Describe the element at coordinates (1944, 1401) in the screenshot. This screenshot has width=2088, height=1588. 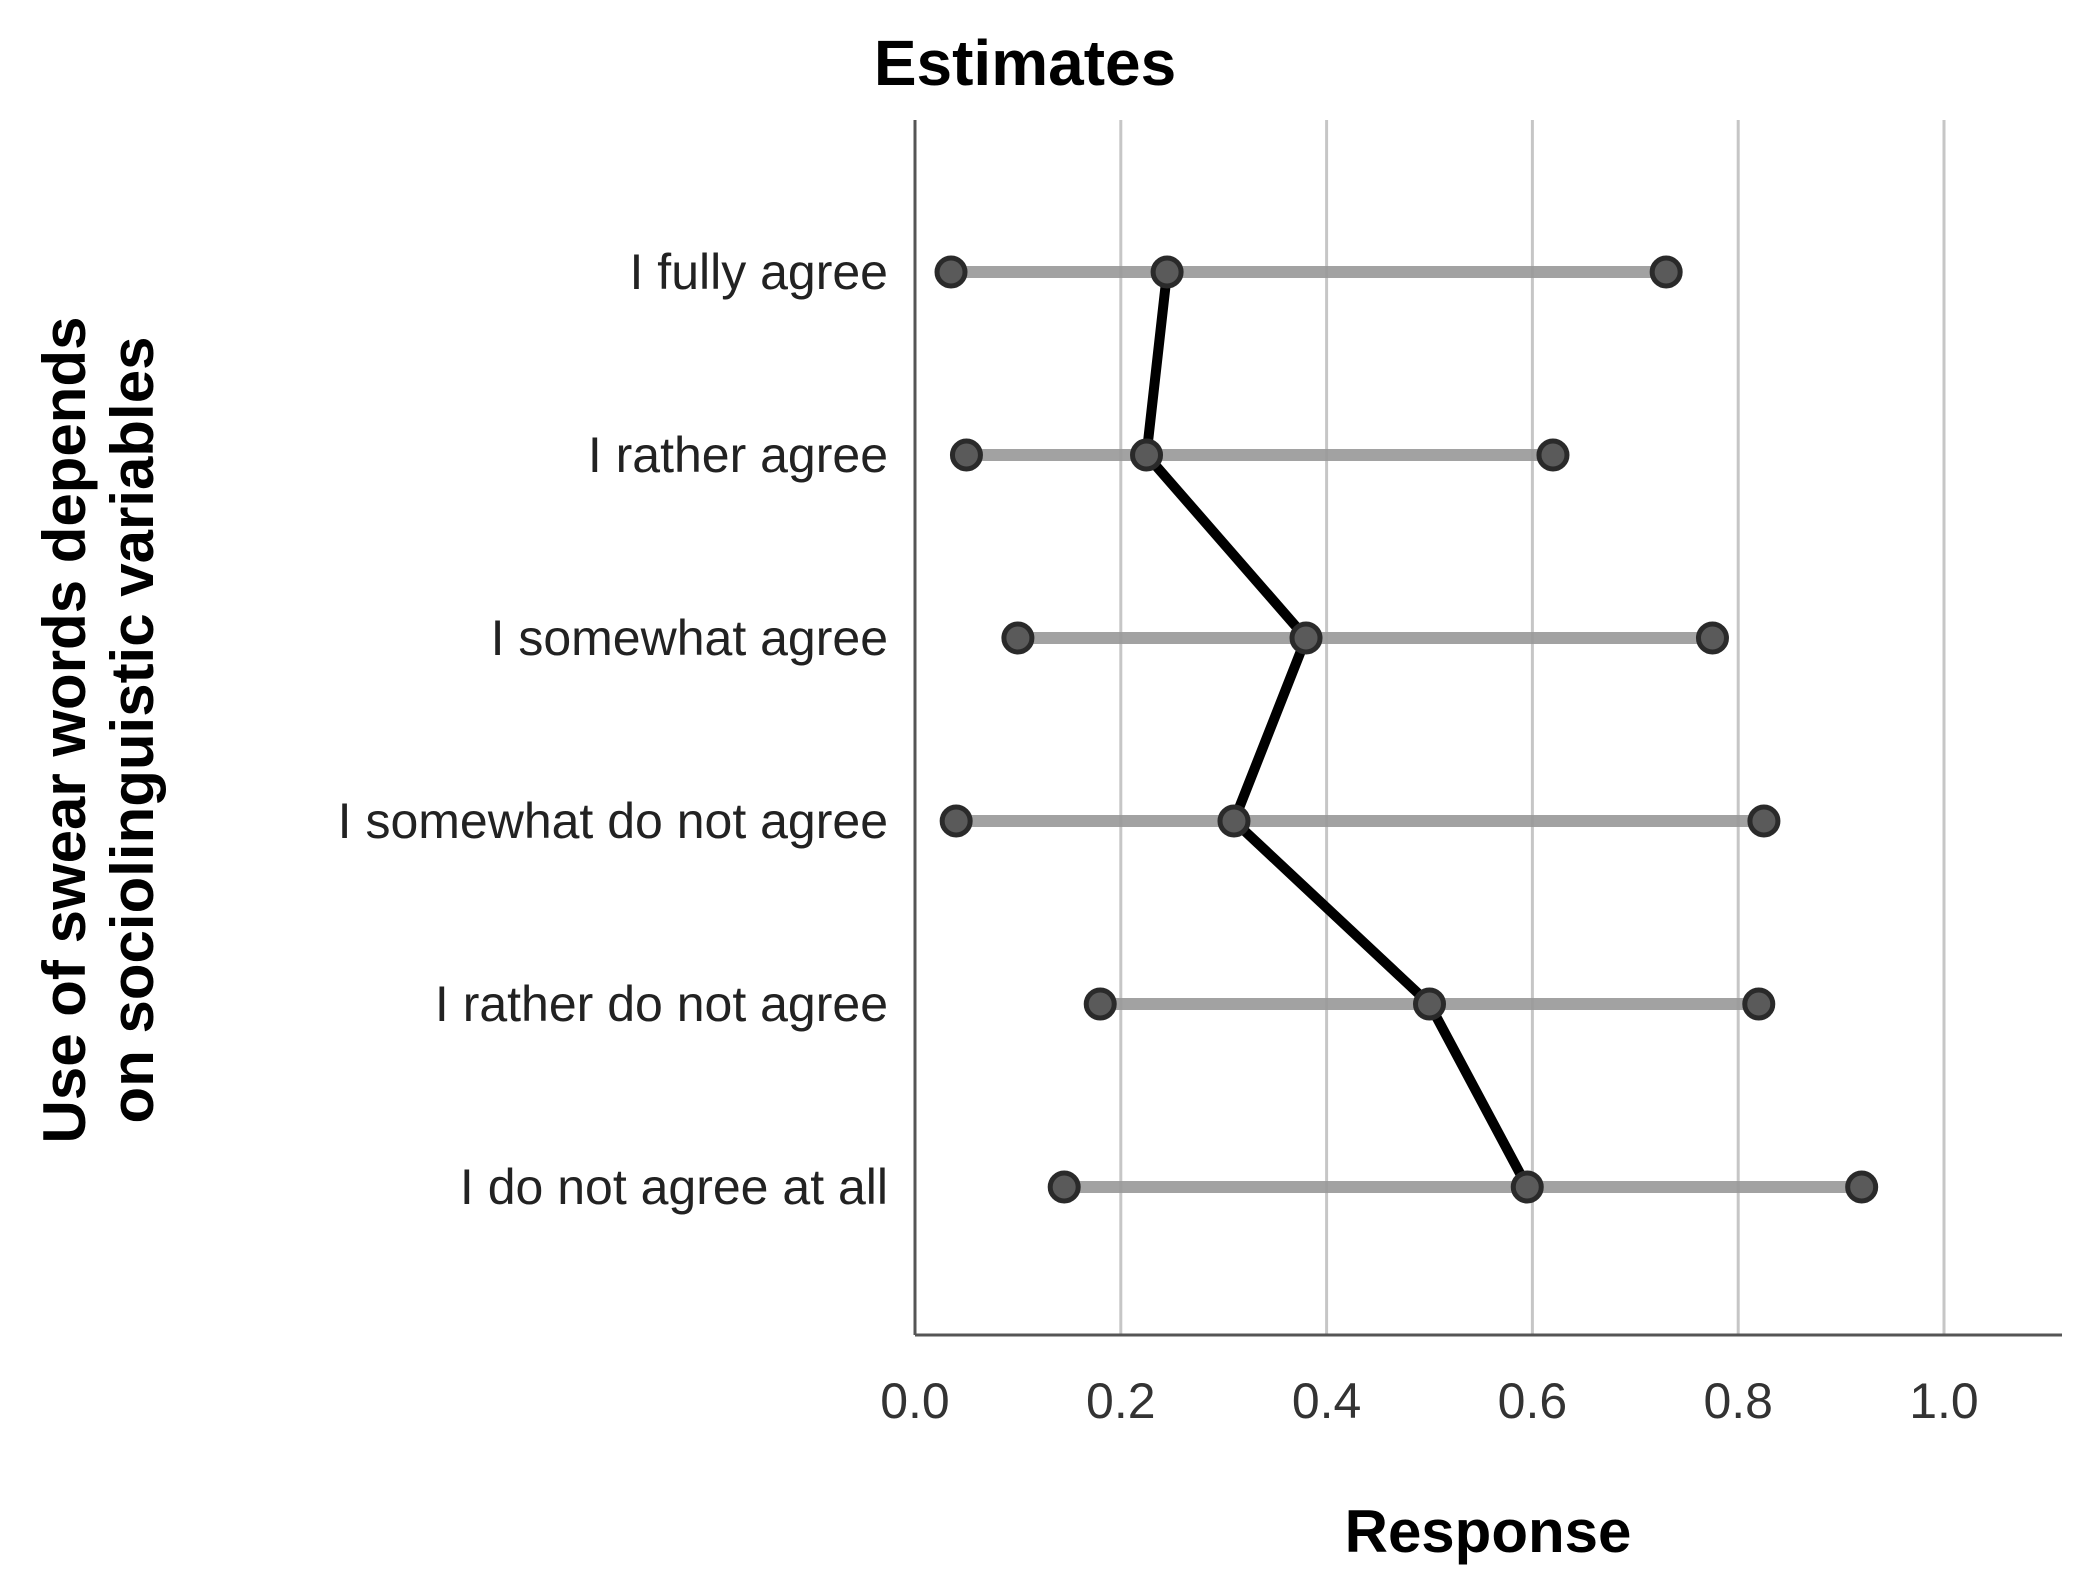
I see `x-tick-label-5: 1.0` at that location.